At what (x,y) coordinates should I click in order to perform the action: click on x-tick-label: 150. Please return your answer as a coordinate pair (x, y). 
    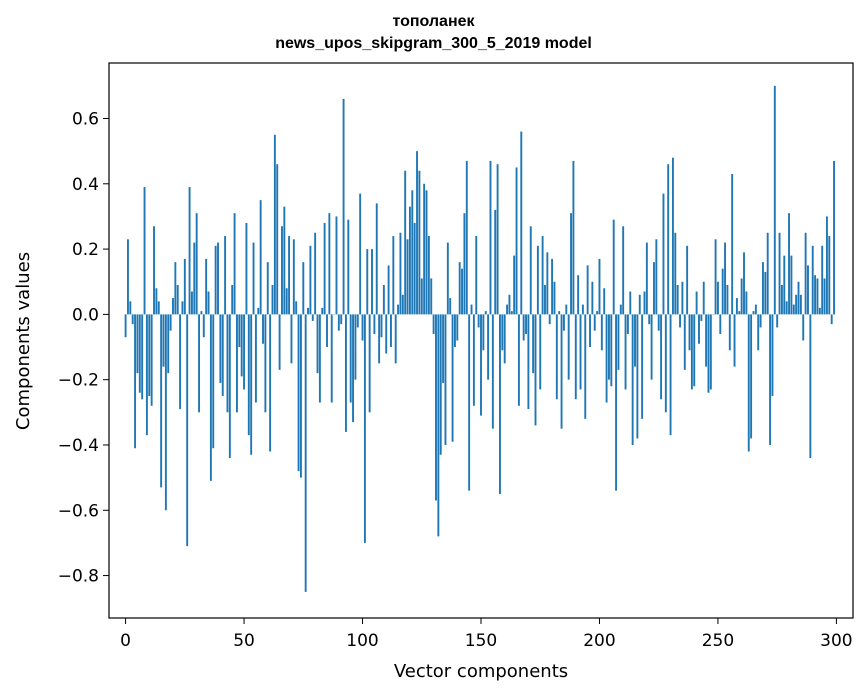
    Looking at the image, I should click on (481, 641).